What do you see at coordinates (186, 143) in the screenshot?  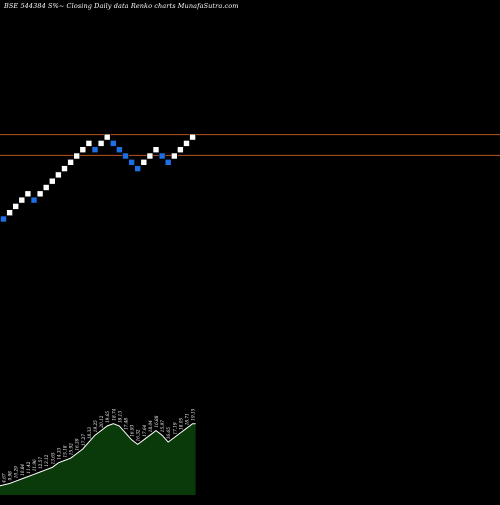 I see `renko-brick-31-up` at bounding box center [186, 143].